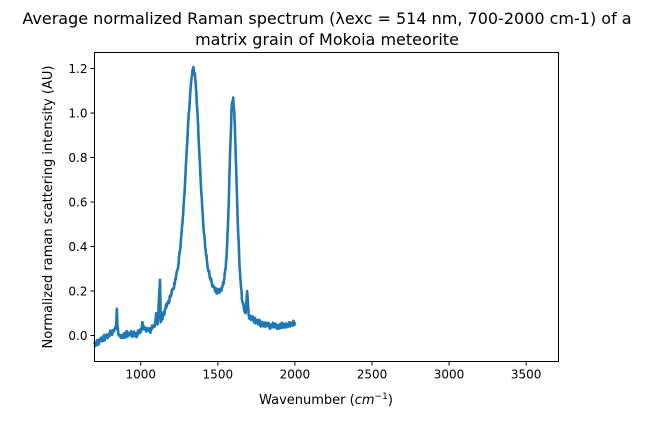  Describe the element at coordinates (77, 202) in the screenshot. I see `y-tick-label: 0.6` at that location.